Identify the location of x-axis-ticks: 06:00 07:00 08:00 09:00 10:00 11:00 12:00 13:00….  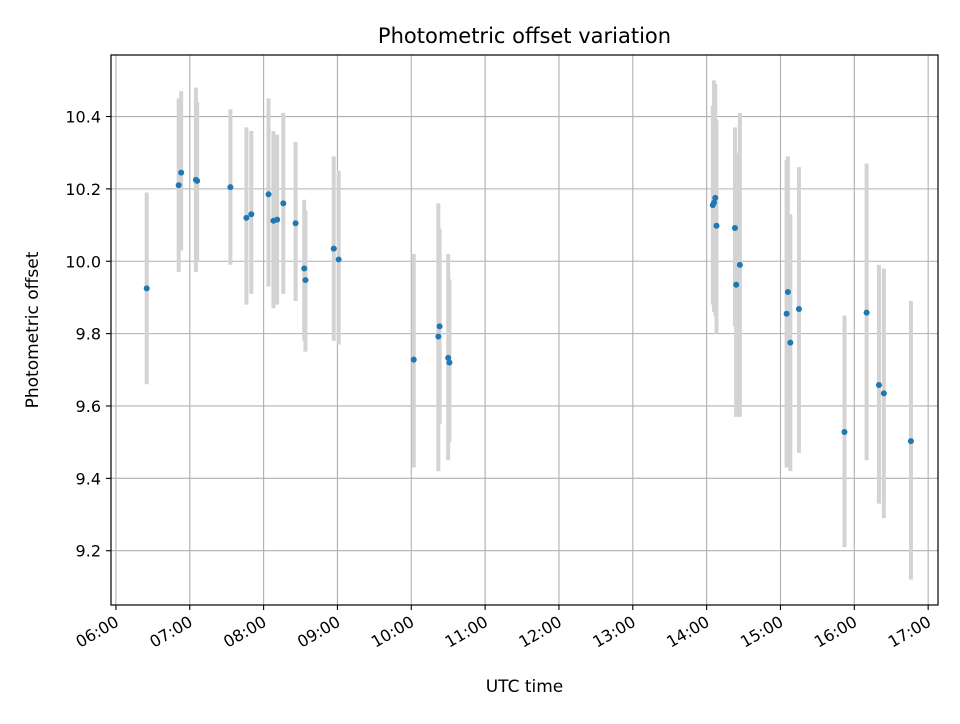
(503, 628).